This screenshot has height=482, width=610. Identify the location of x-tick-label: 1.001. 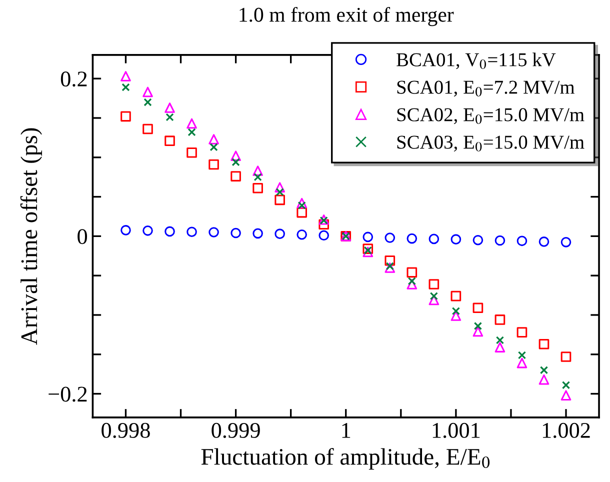
(456, 430).